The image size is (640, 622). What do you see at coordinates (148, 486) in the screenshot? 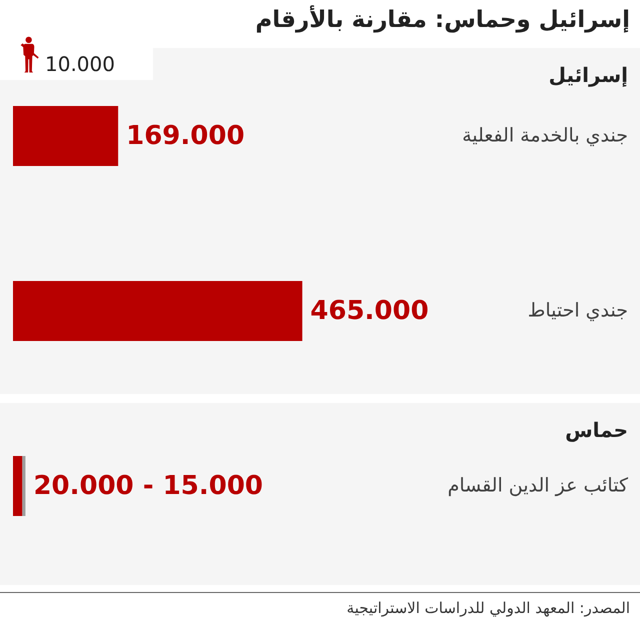
I see `data-label: 15.000 - 20.000` at bounding box center [148, 486].